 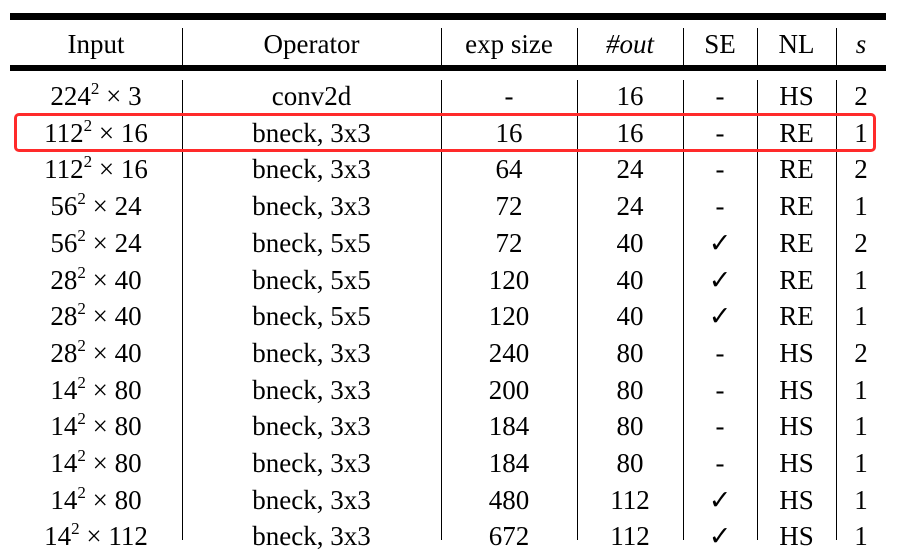 I want to click on header-operator: Operator, so click(x=311, y=44).